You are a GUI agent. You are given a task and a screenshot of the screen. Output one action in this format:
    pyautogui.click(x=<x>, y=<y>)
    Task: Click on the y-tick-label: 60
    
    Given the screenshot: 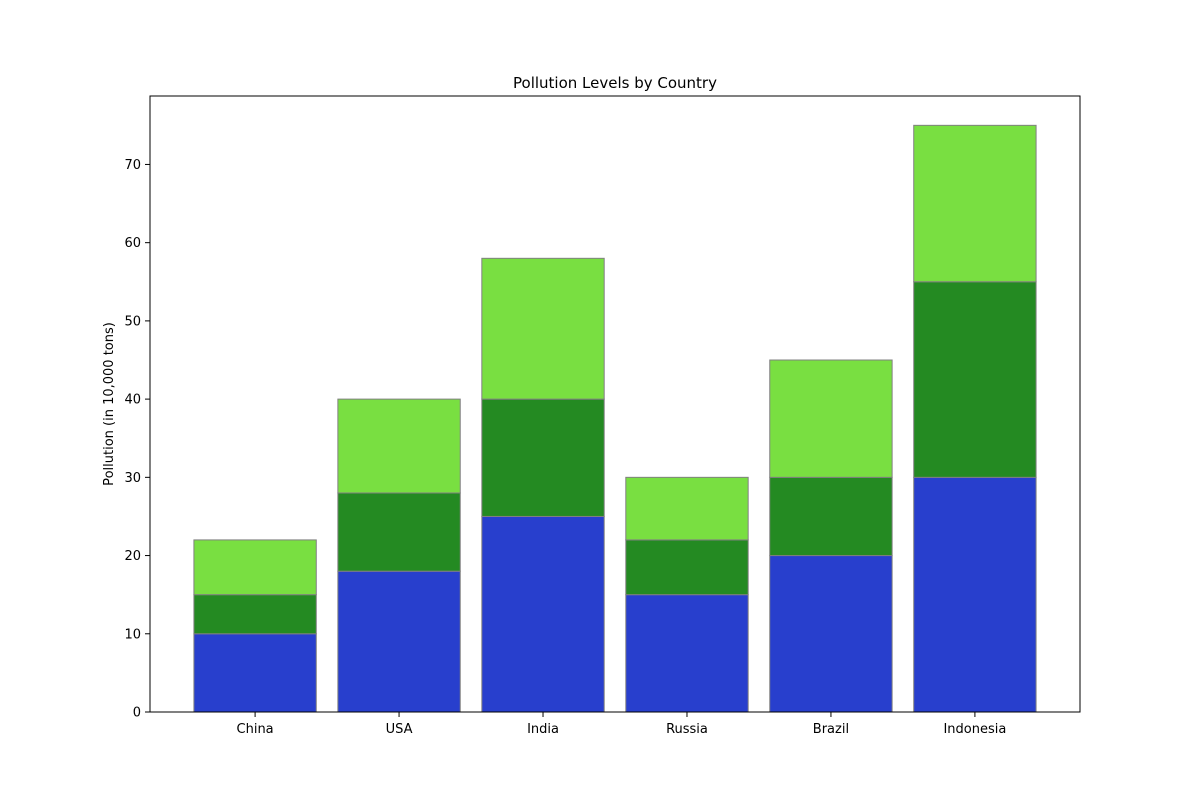 What is the action you would take?
    pyautogui.click(x=132, y=243)
    